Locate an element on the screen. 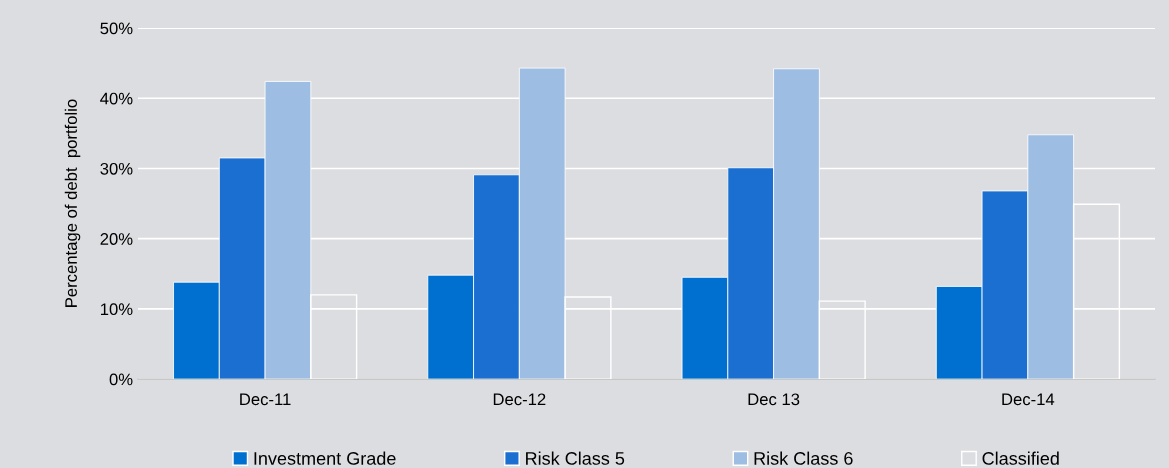  y-tick-label: 20% is located at coordinates (116, 239).